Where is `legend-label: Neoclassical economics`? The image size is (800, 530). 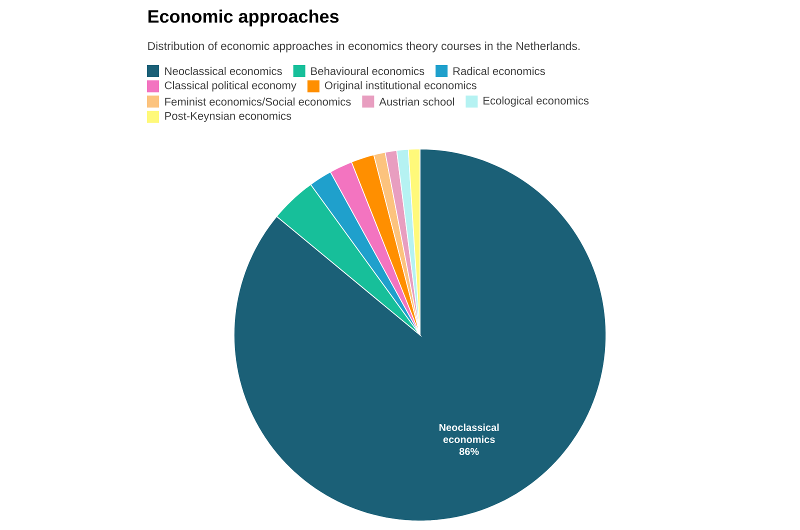
legend-label: Neoclassical economics is located at coordinates (223, 71).